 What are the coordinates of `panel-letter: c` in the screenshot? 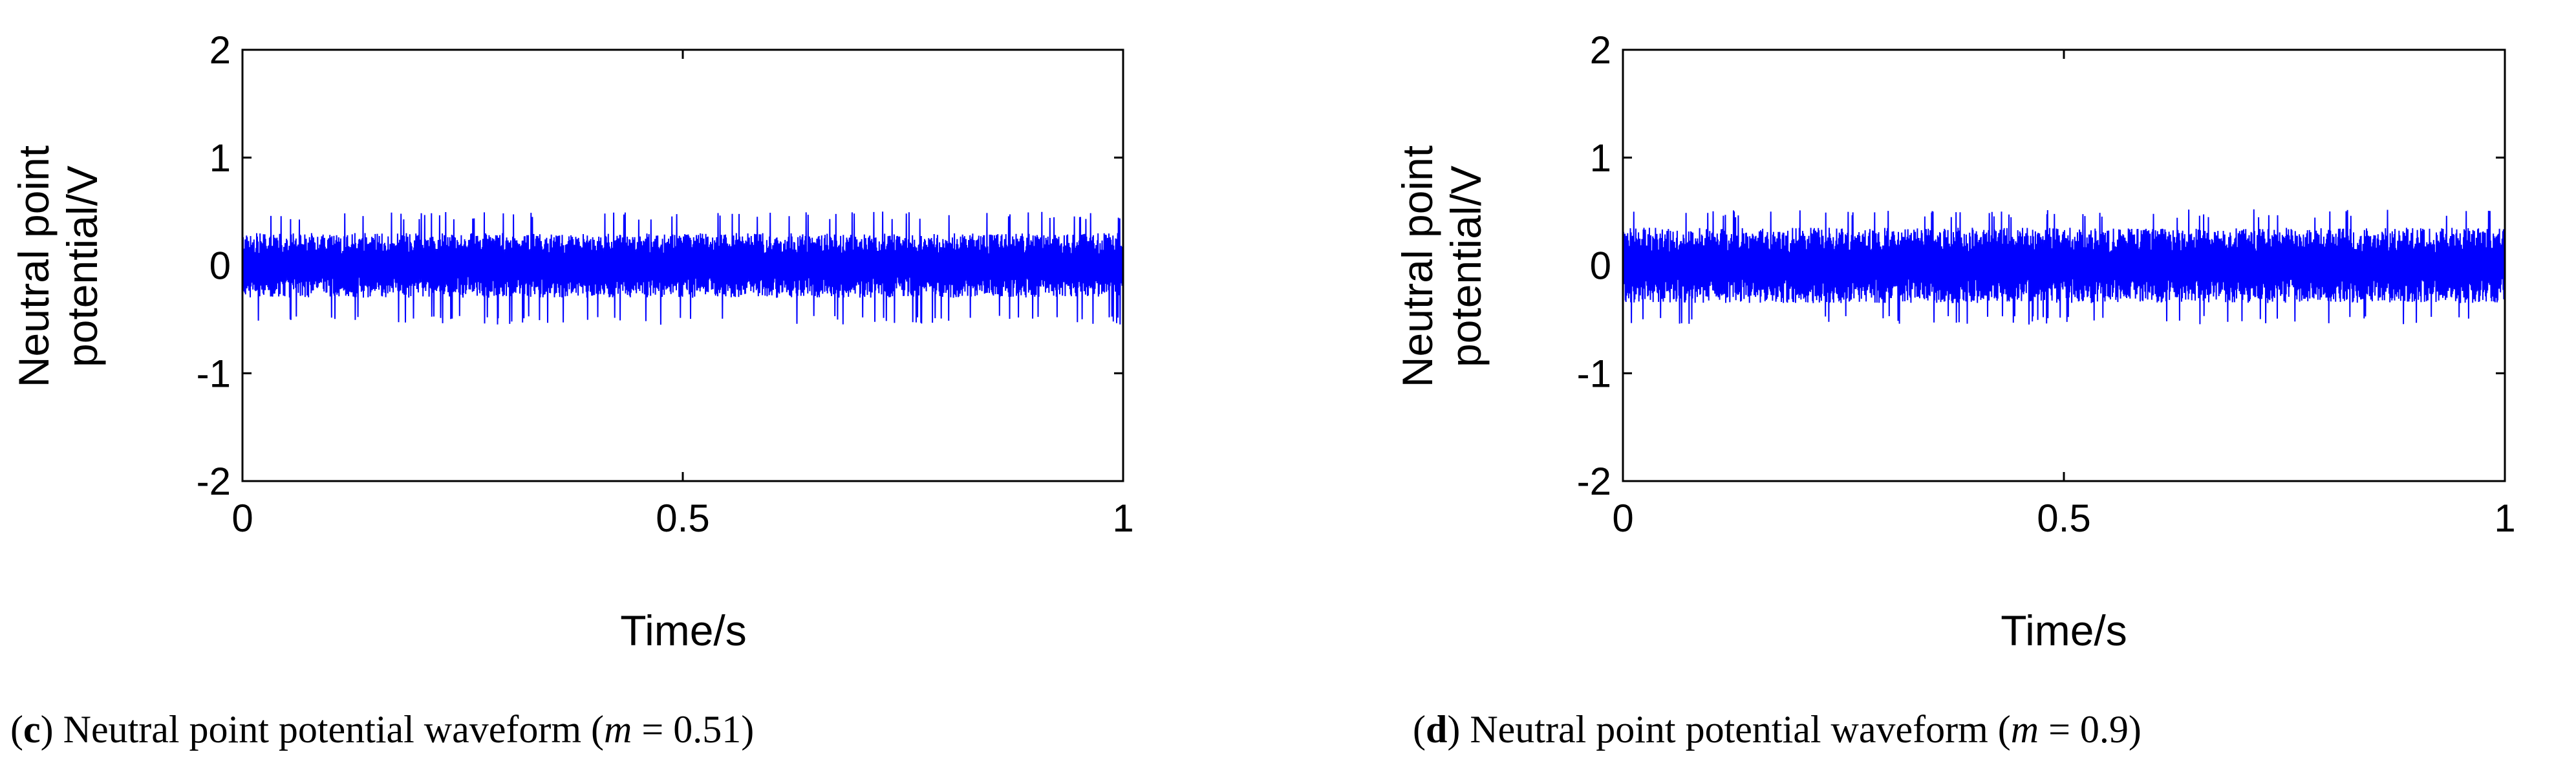 It's located at (32, 729).